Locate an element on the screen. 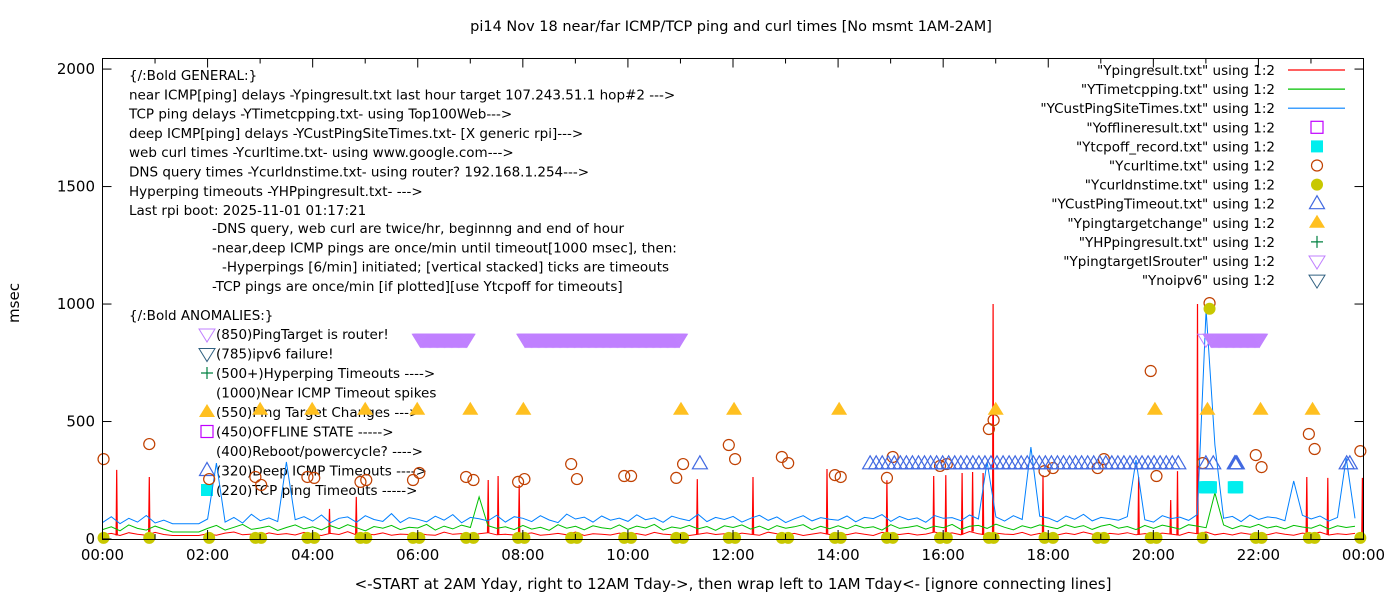 The width and height of the screenshot is (1400, 600). legend-square-filled-icon is located at coordinates (1317, 146).